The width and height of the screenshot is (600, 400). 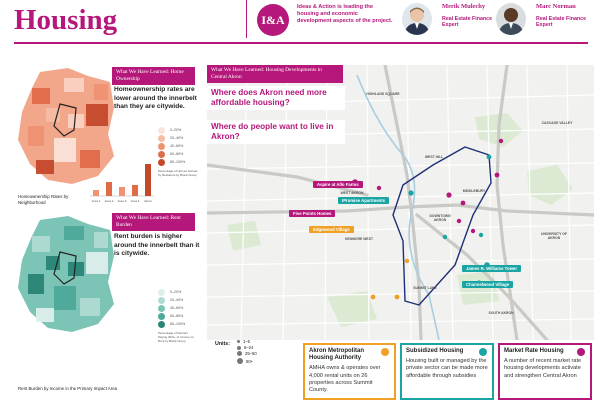 I want to click on units-item: 1–5, so click(x=243, y=341).